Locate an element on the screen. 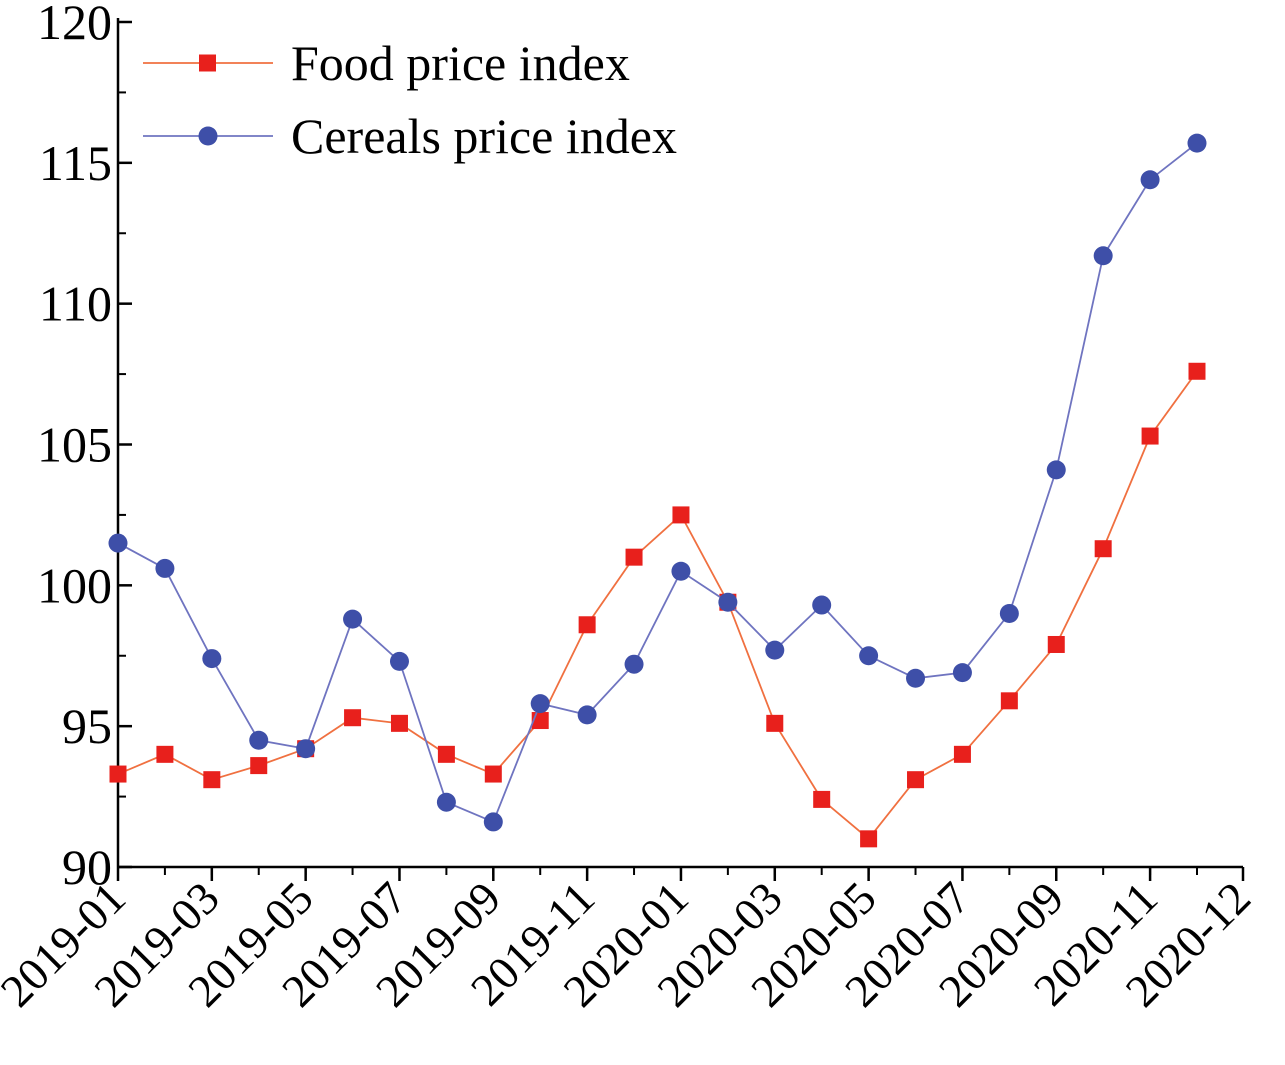  legend-label: Food price index is located at coordinates (460, 63).